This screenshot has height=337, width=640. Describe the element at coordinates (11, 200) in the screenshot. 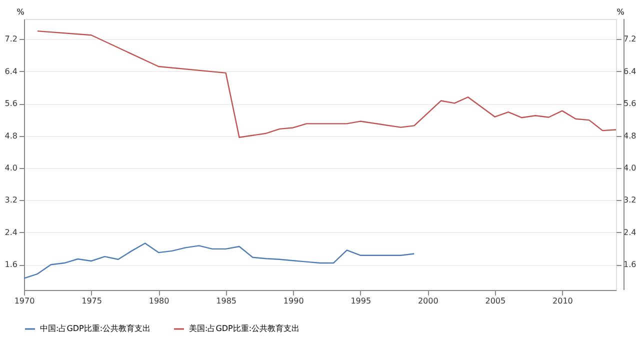

I see `y-tick-label: 3.2` at that location.